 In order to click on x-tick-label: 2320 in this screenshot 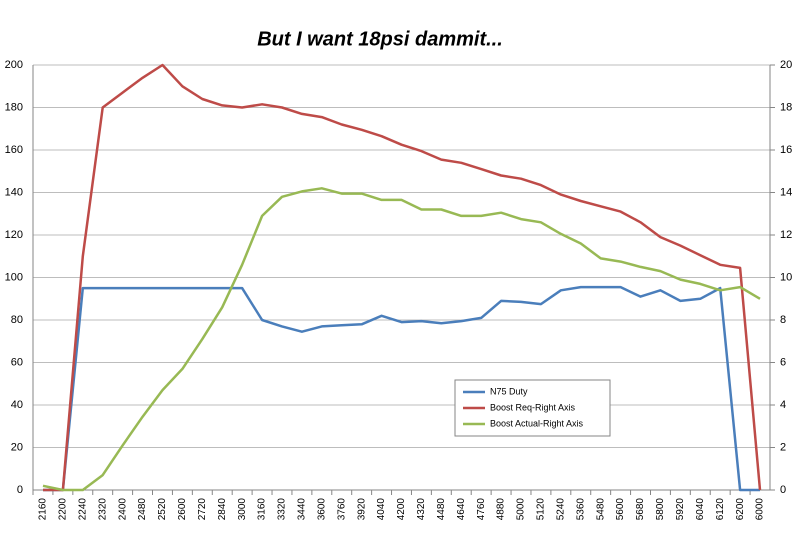, I will do `click(102, 509)`.